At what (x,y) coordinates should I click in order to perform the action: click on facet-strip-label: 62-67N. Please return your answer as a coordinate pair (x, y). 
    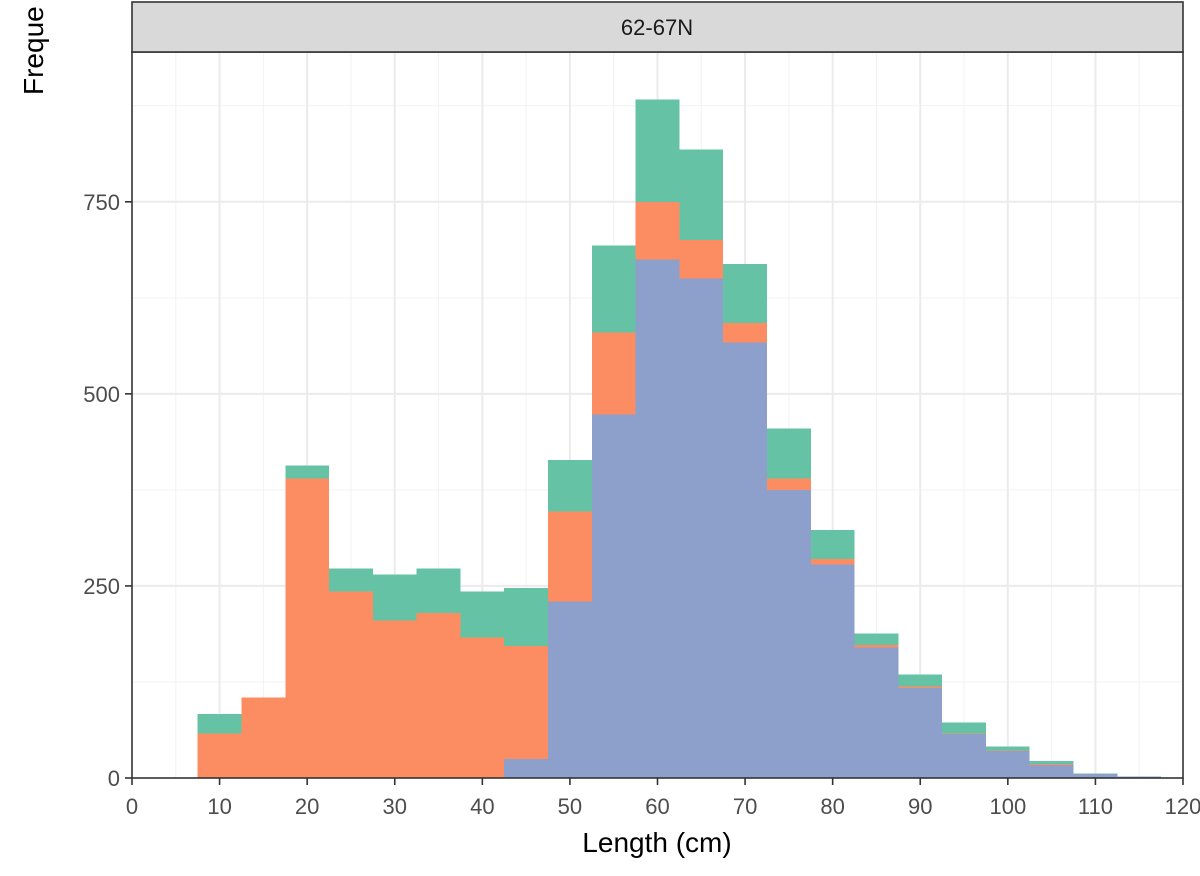
    Looking at the image, I should click on (657, 27).